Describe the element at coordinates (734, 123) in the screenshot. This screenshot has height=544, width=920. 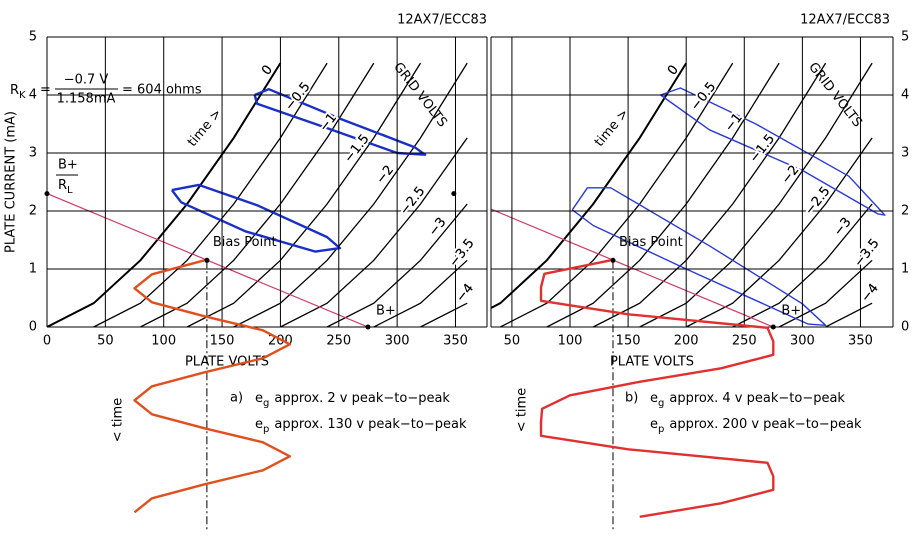
I see `curve-label: −1` at that location.